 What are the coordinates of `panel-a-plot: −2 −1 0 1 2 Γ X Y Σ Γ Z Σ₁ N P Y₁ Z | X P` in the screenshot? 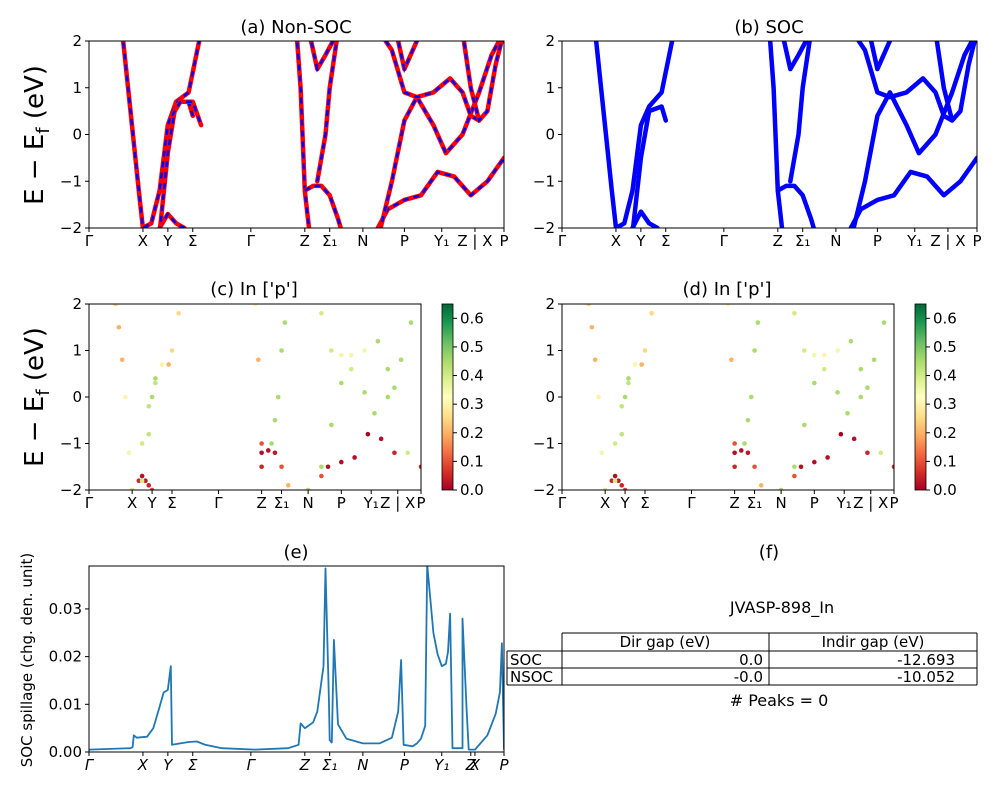 It's located at (284, 141).